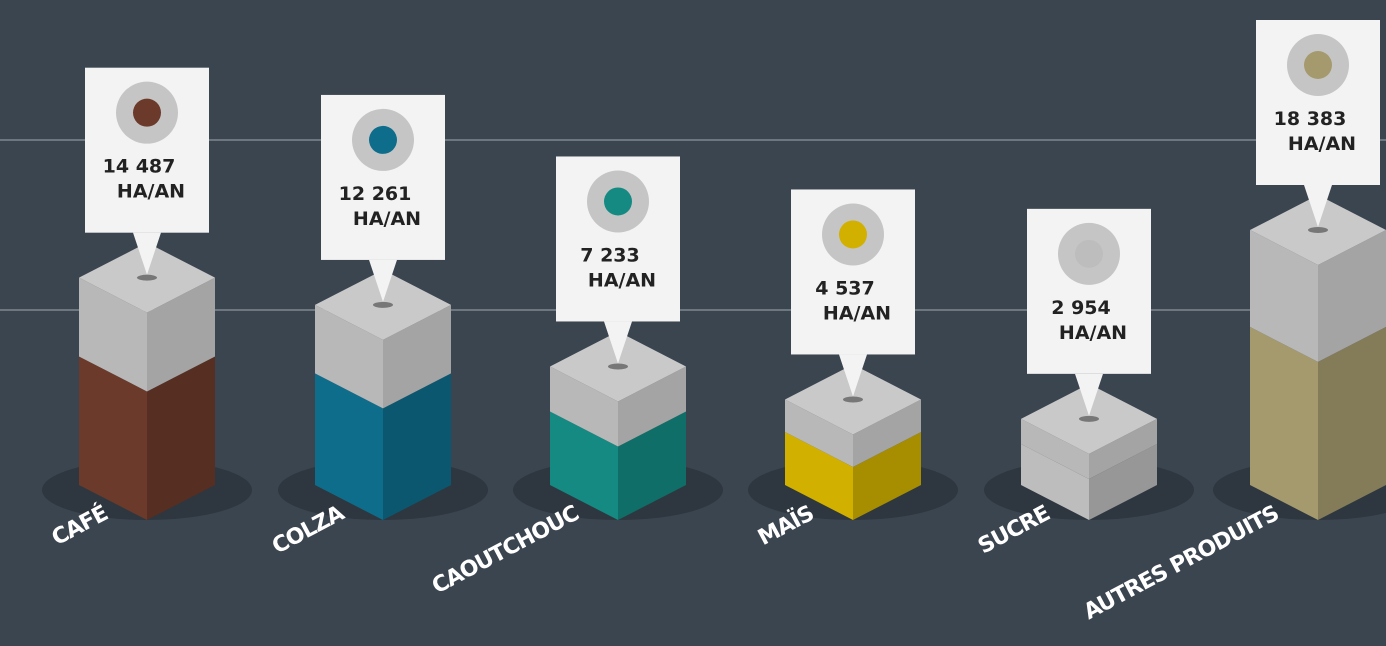 This screenshot has width=1386, height=646. I want to click on value-label: 2 954, so click(1081, 308).